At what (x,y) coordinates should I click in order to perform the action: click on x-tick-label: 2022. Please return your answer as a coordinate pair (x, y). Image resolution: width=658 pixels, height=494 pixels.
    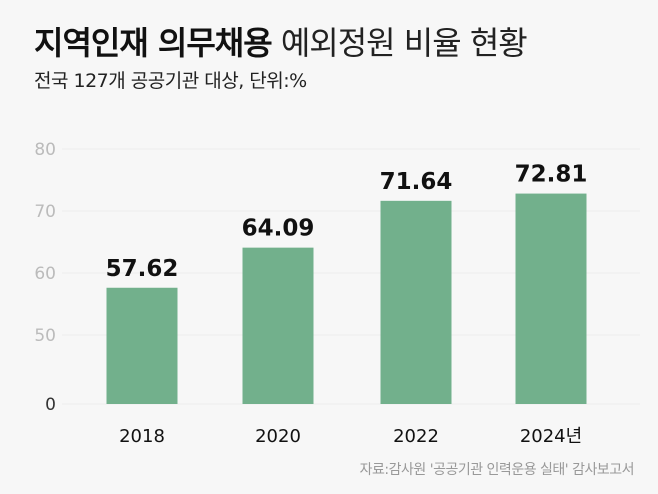
    Looking at the image, I should click on (416, 436).